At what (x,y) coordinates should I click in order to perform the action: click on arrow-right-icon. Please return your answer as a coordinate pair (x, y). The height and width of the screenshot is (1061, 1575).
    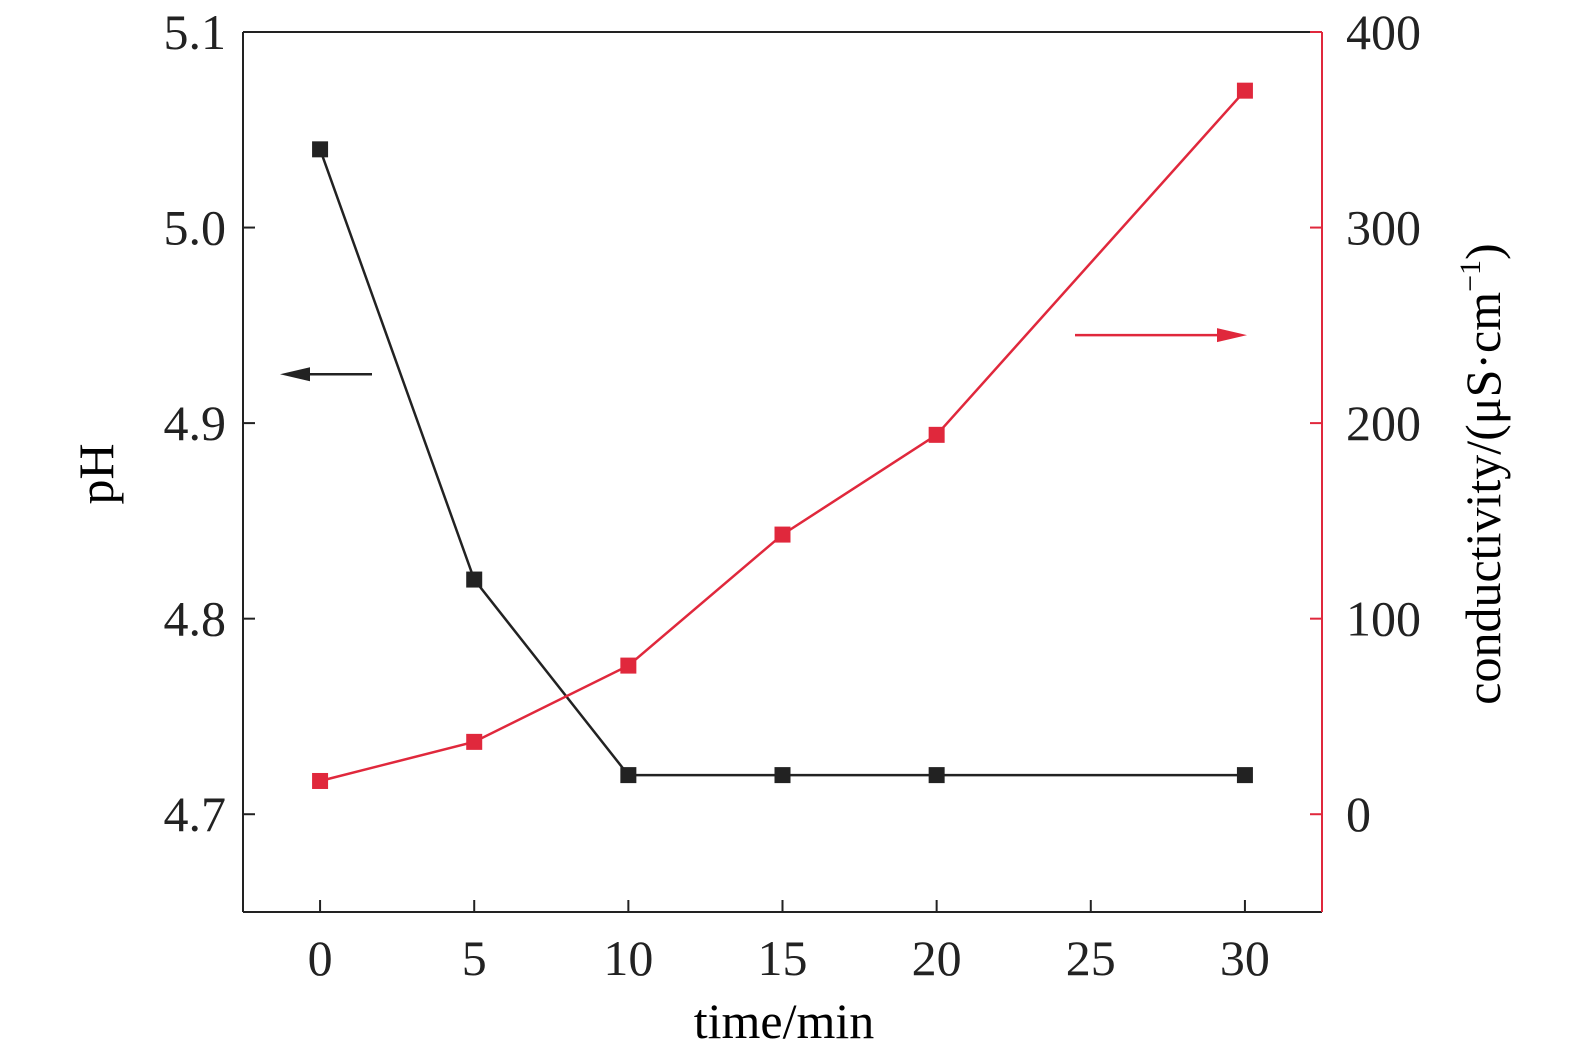
    Looking at the image, I should click on (1232, 335).